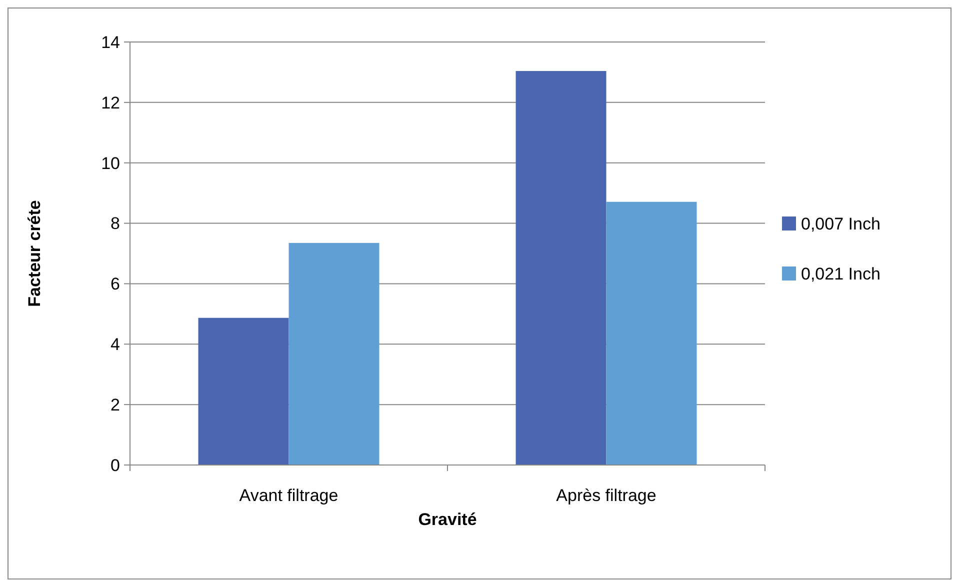 This screenshot has height=583, width=955. What do you see at coordinates (840, 224) in the screenshot?
I see `legend-label: 0,007 Inch` at bounding box center [840, 224].